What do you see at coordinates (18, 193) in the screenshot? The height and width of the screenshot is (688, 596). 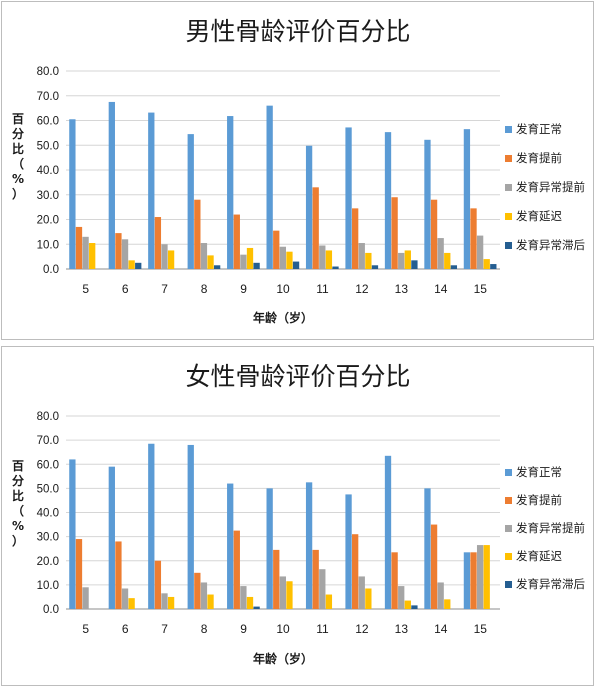 I see `y-axis-title-char: ）` at bounding box center [18, 193].